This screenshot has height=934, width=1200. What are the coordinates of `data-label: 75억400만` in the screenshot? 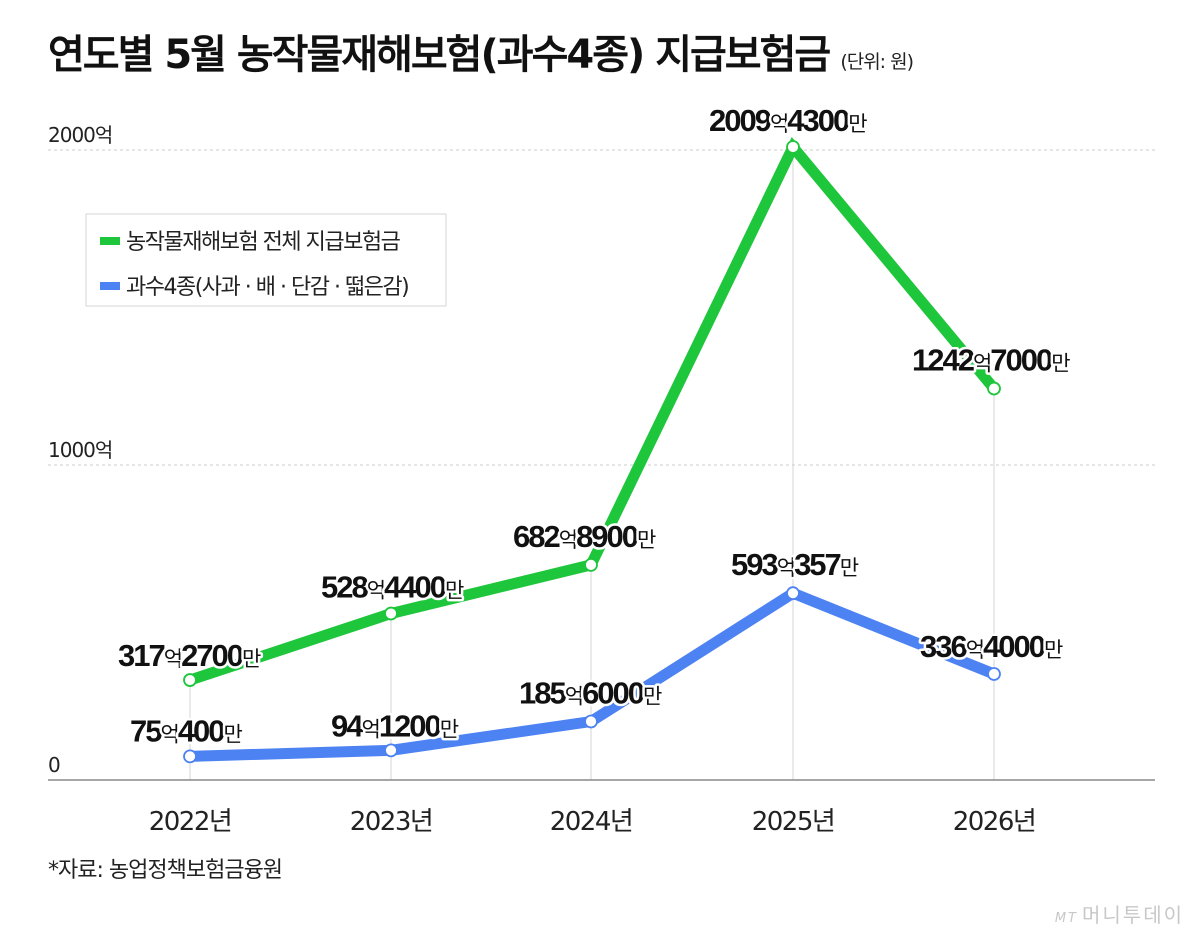 It's located at (186, 730).